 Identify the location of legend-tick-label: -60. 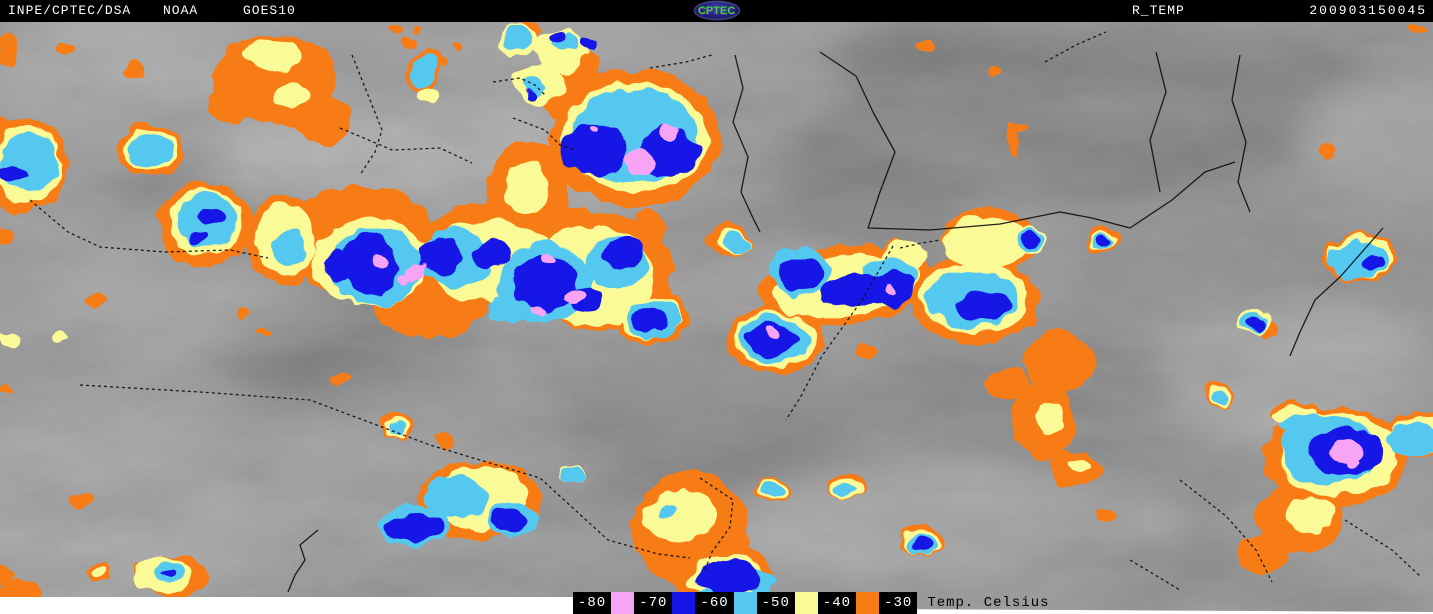
(714, 603).